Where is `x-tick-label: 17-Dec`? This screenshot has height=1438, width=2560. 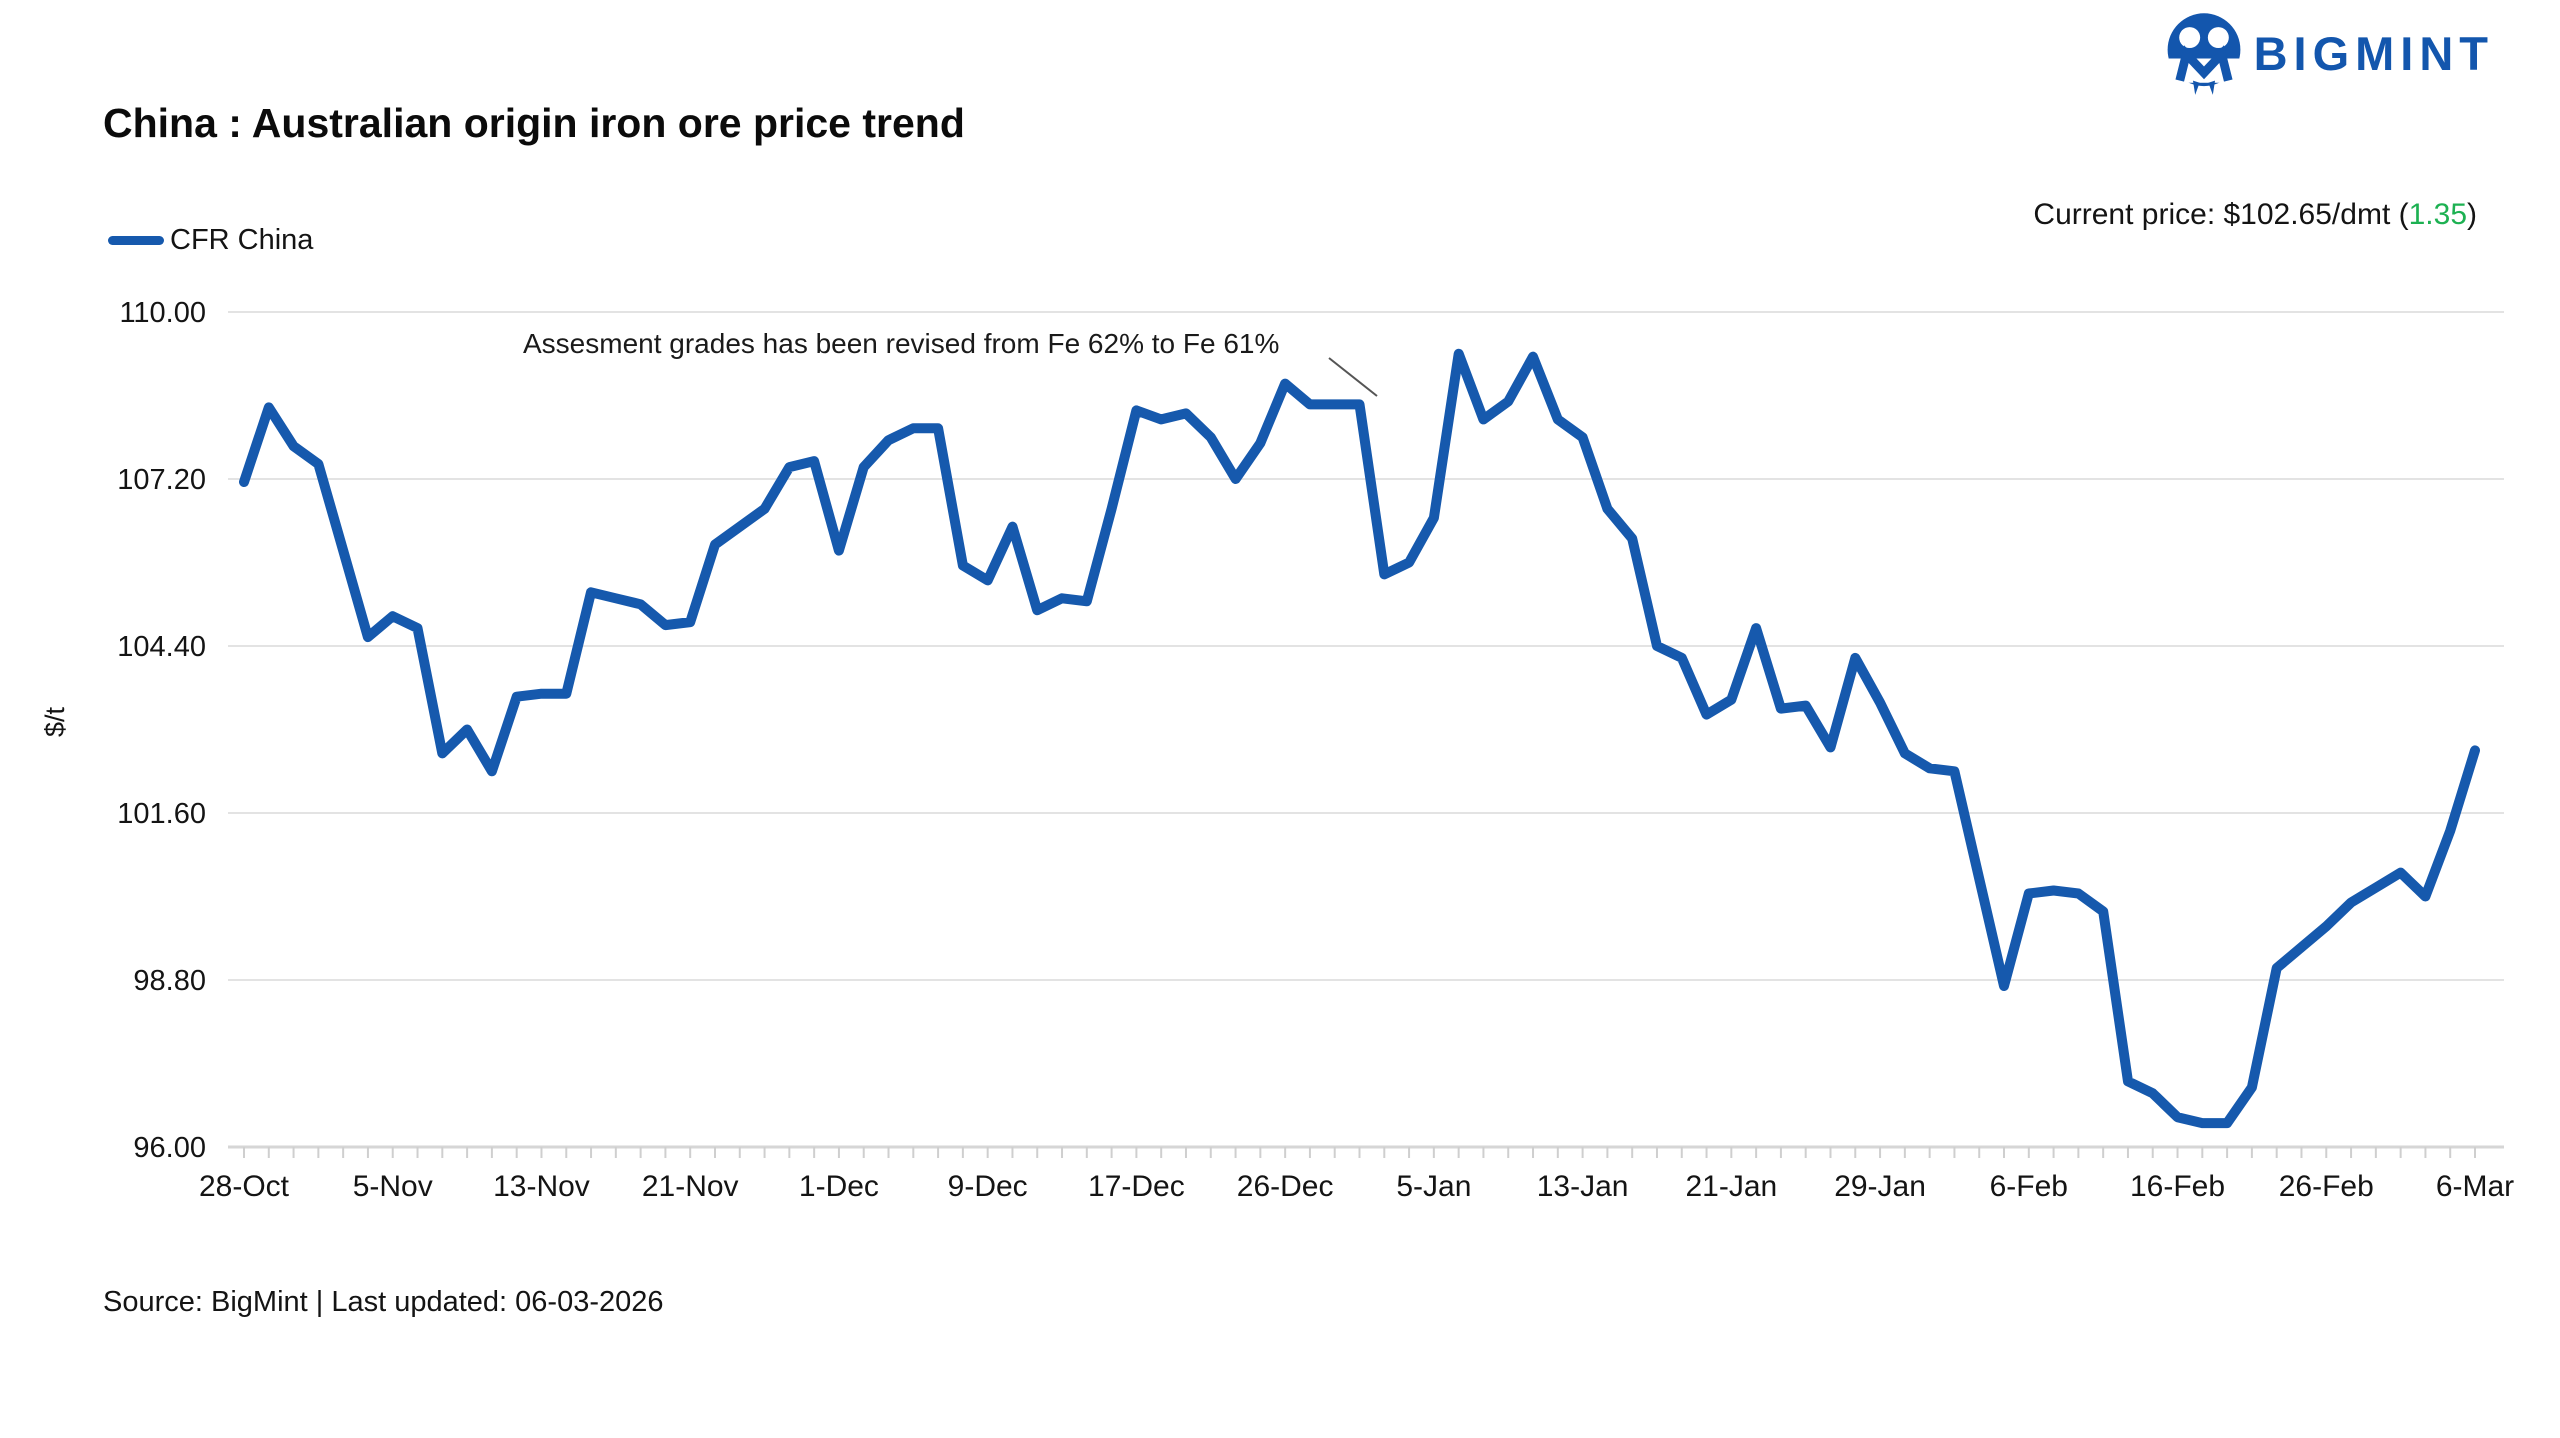 x-tick-label: 17-Dec is located at coordinates (1136, 1186).